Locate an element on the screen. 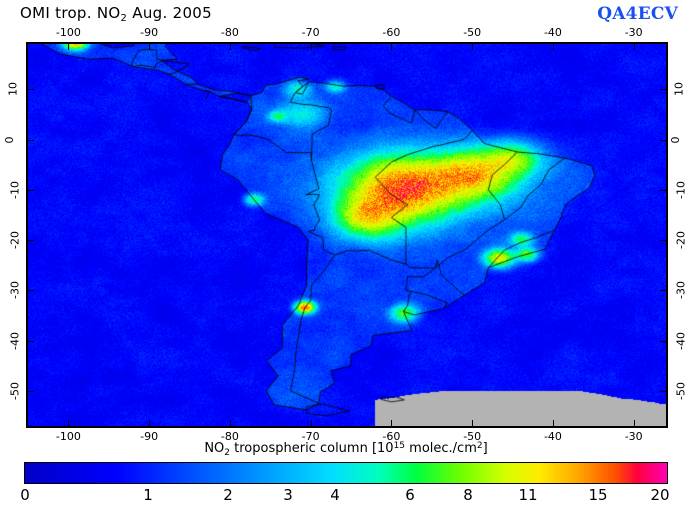 The height and width of the screenshot is (507, 692). y-tick-label-right: -50 is located at coordinates (681, 390).